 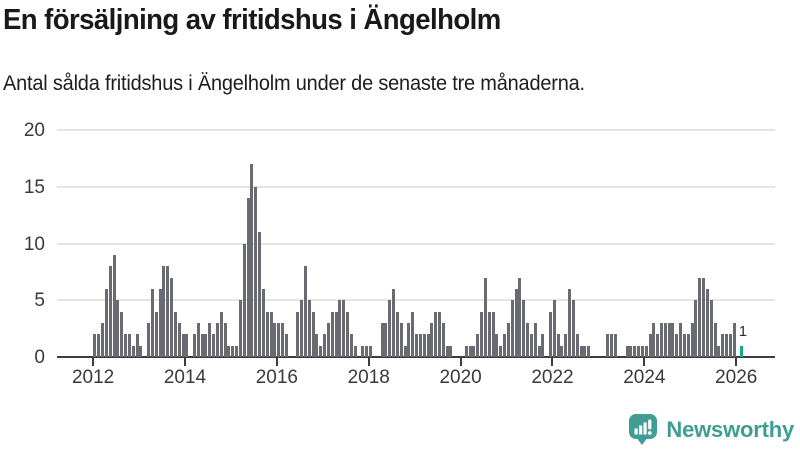 What do you see at coordinates (93, 377) in the screenshot?
I see `x-axis-label: 2012` at bounding box center [93, 377].